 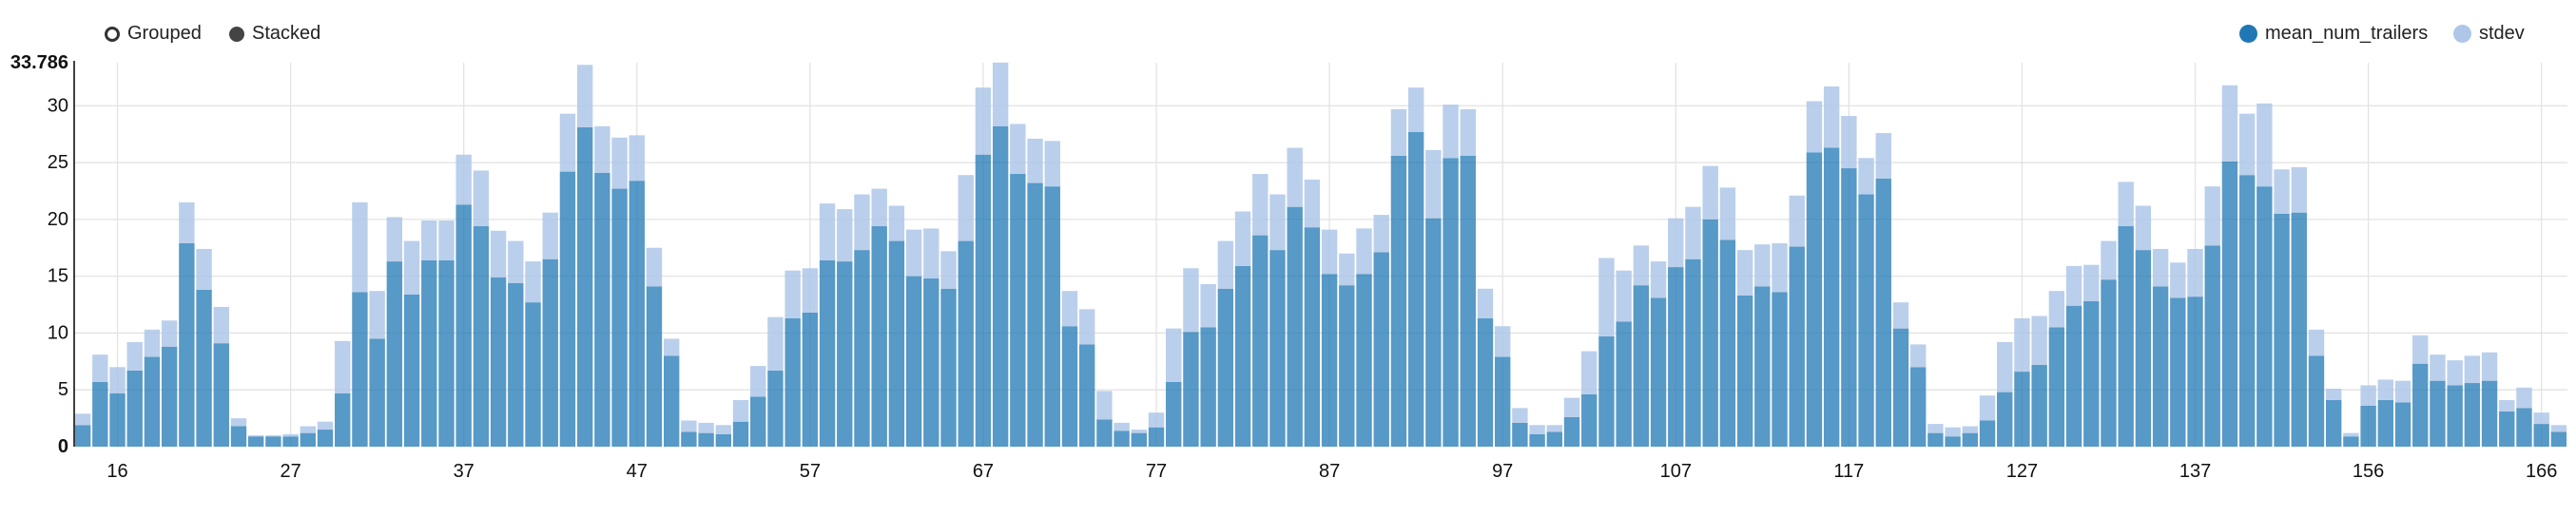 I want to click on y-tick-label: 10, so click(x=58, y=332).